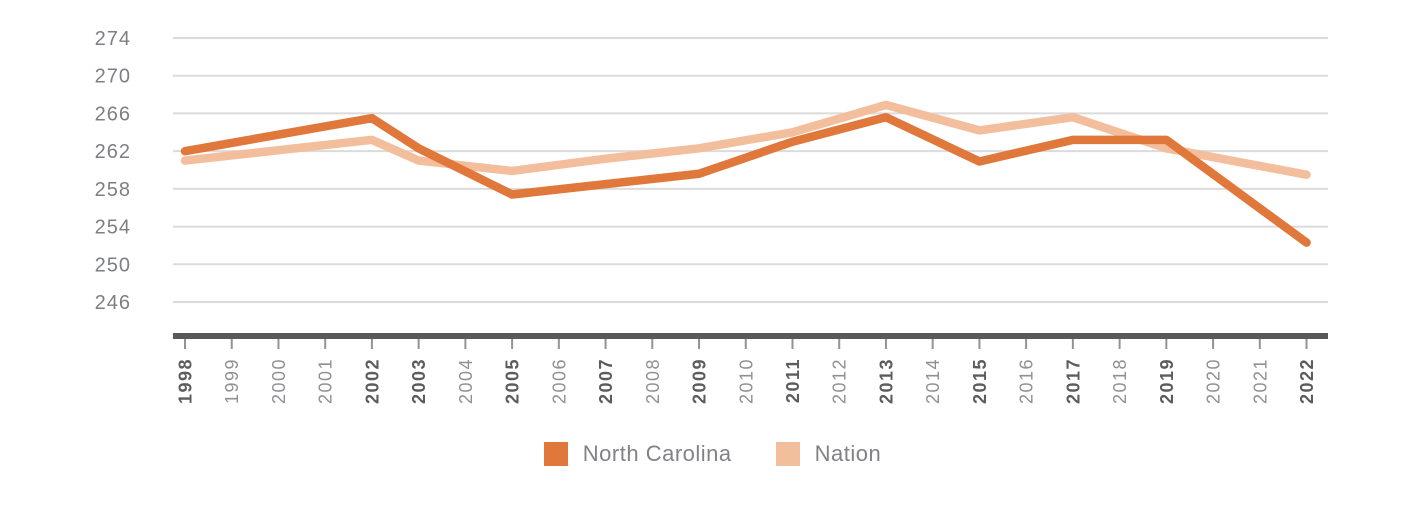 This screenshot has height=515, width=1425. What do you see at coordinates (980, 381) in the screenshot?
I see `x-axis-label-2015: 2015` at bounding box center [980, 381].